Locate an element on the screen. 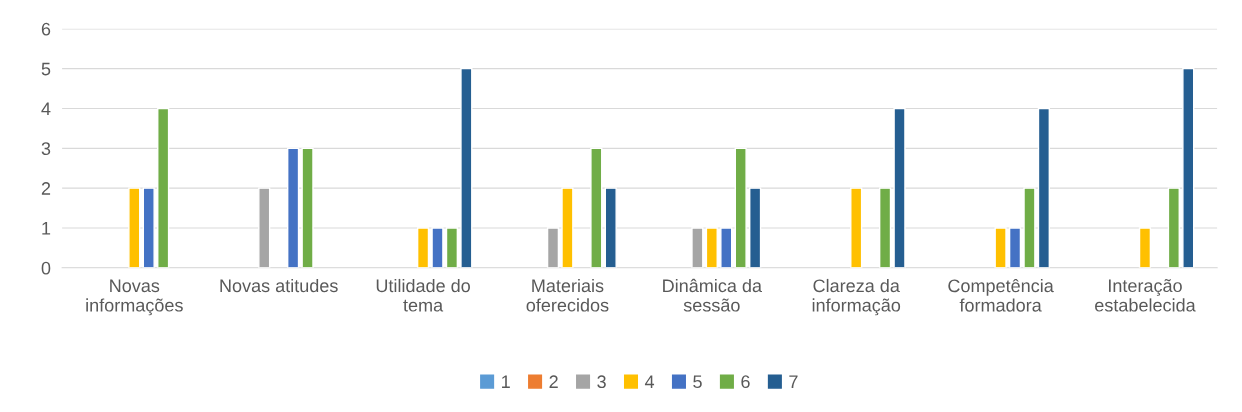 This screenshot has width=1242, height=412. legend-label: 4 is located at coordinates (649, 381).